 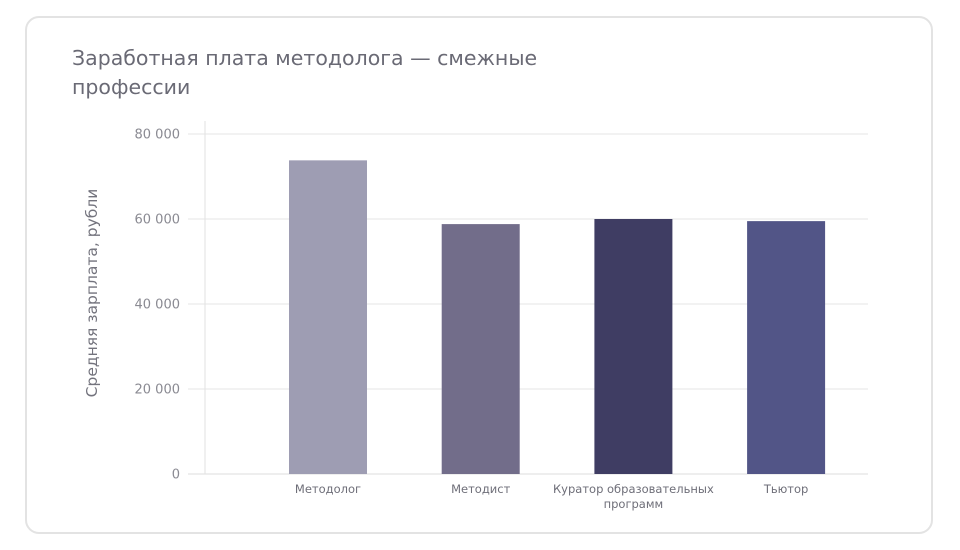 I want to click on x-tick-label: Методист, so click(x=480, y=489).